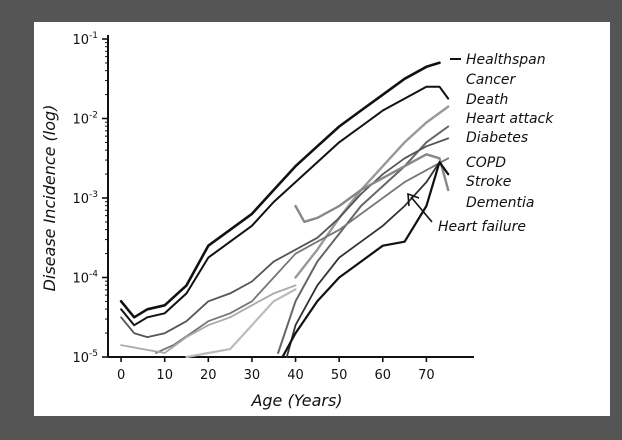  What do you see at coordinates (85, 278) in the screenshot?
I see `y-tick-label: 10⁻⁴` at bounding box center [85, 278].